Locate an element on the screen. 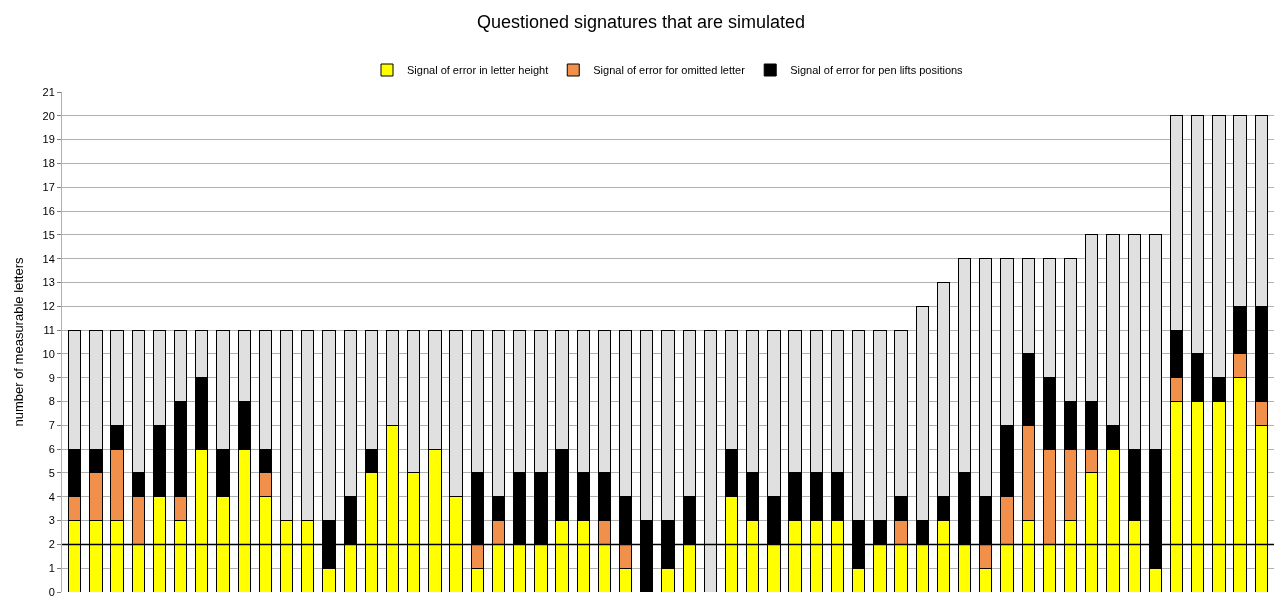  y-tick-label: 21 is located at coordinates (48, 91).